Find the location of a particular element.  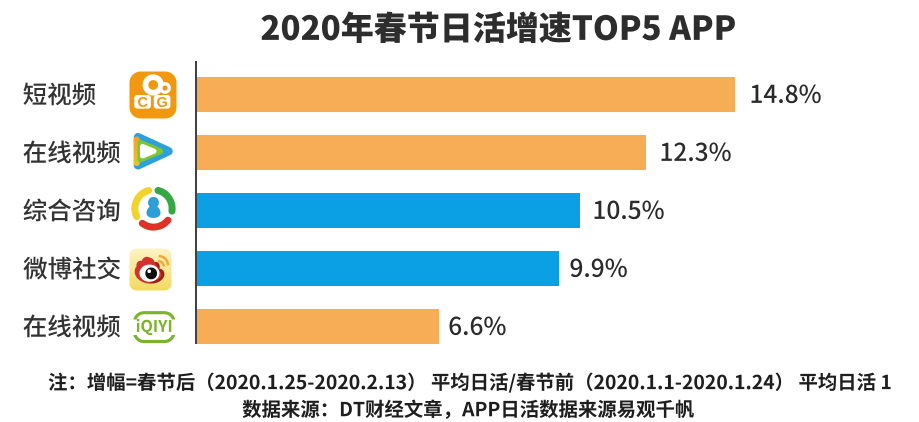

svg-text: C is located at coordinates (142, 103).